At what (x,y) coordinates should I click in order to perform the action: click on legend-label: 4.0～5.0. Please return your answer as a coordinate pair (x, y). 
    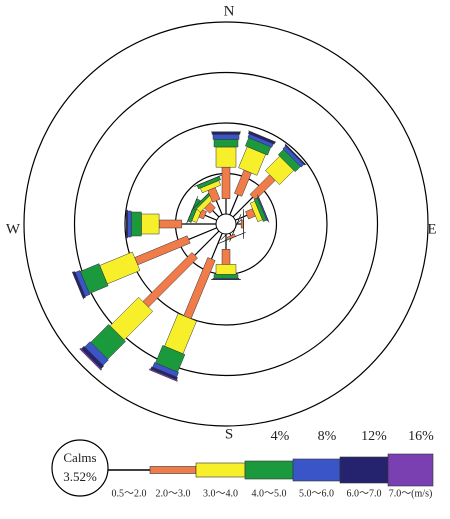
    Looking at the image, I should click on (269, 493).